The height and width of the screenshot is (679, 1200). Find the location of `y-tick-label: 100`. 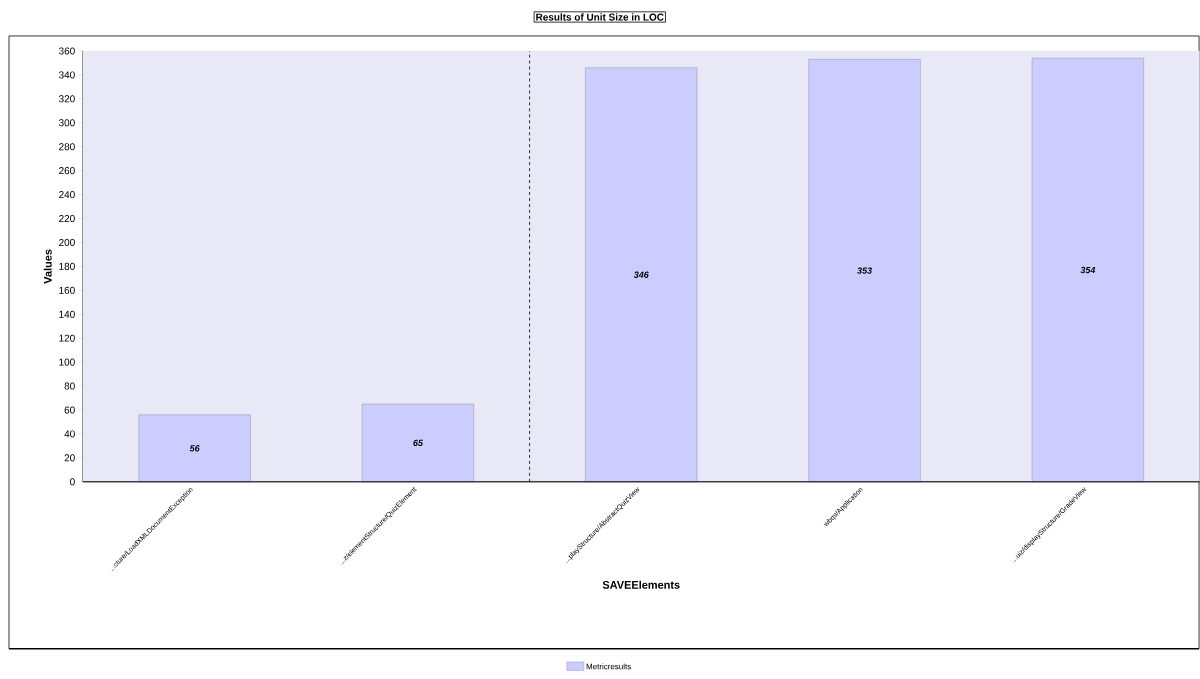

y-tick-label: 100 is located at coordinates (67, 362).